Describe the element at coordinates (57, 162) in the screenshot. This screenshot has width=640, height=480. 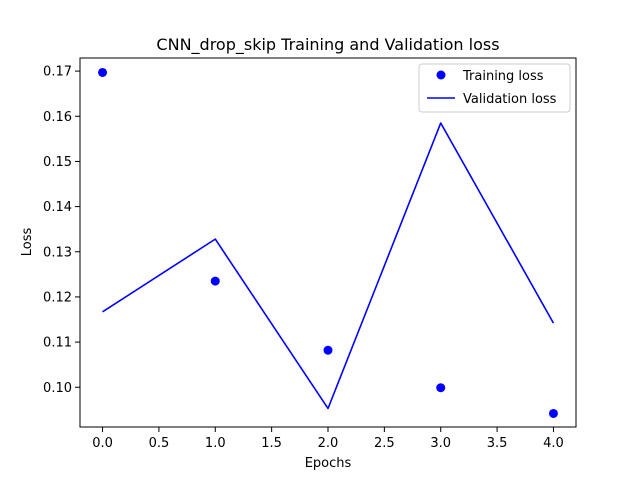
I see `y-tick-label: 0.15` at that location.